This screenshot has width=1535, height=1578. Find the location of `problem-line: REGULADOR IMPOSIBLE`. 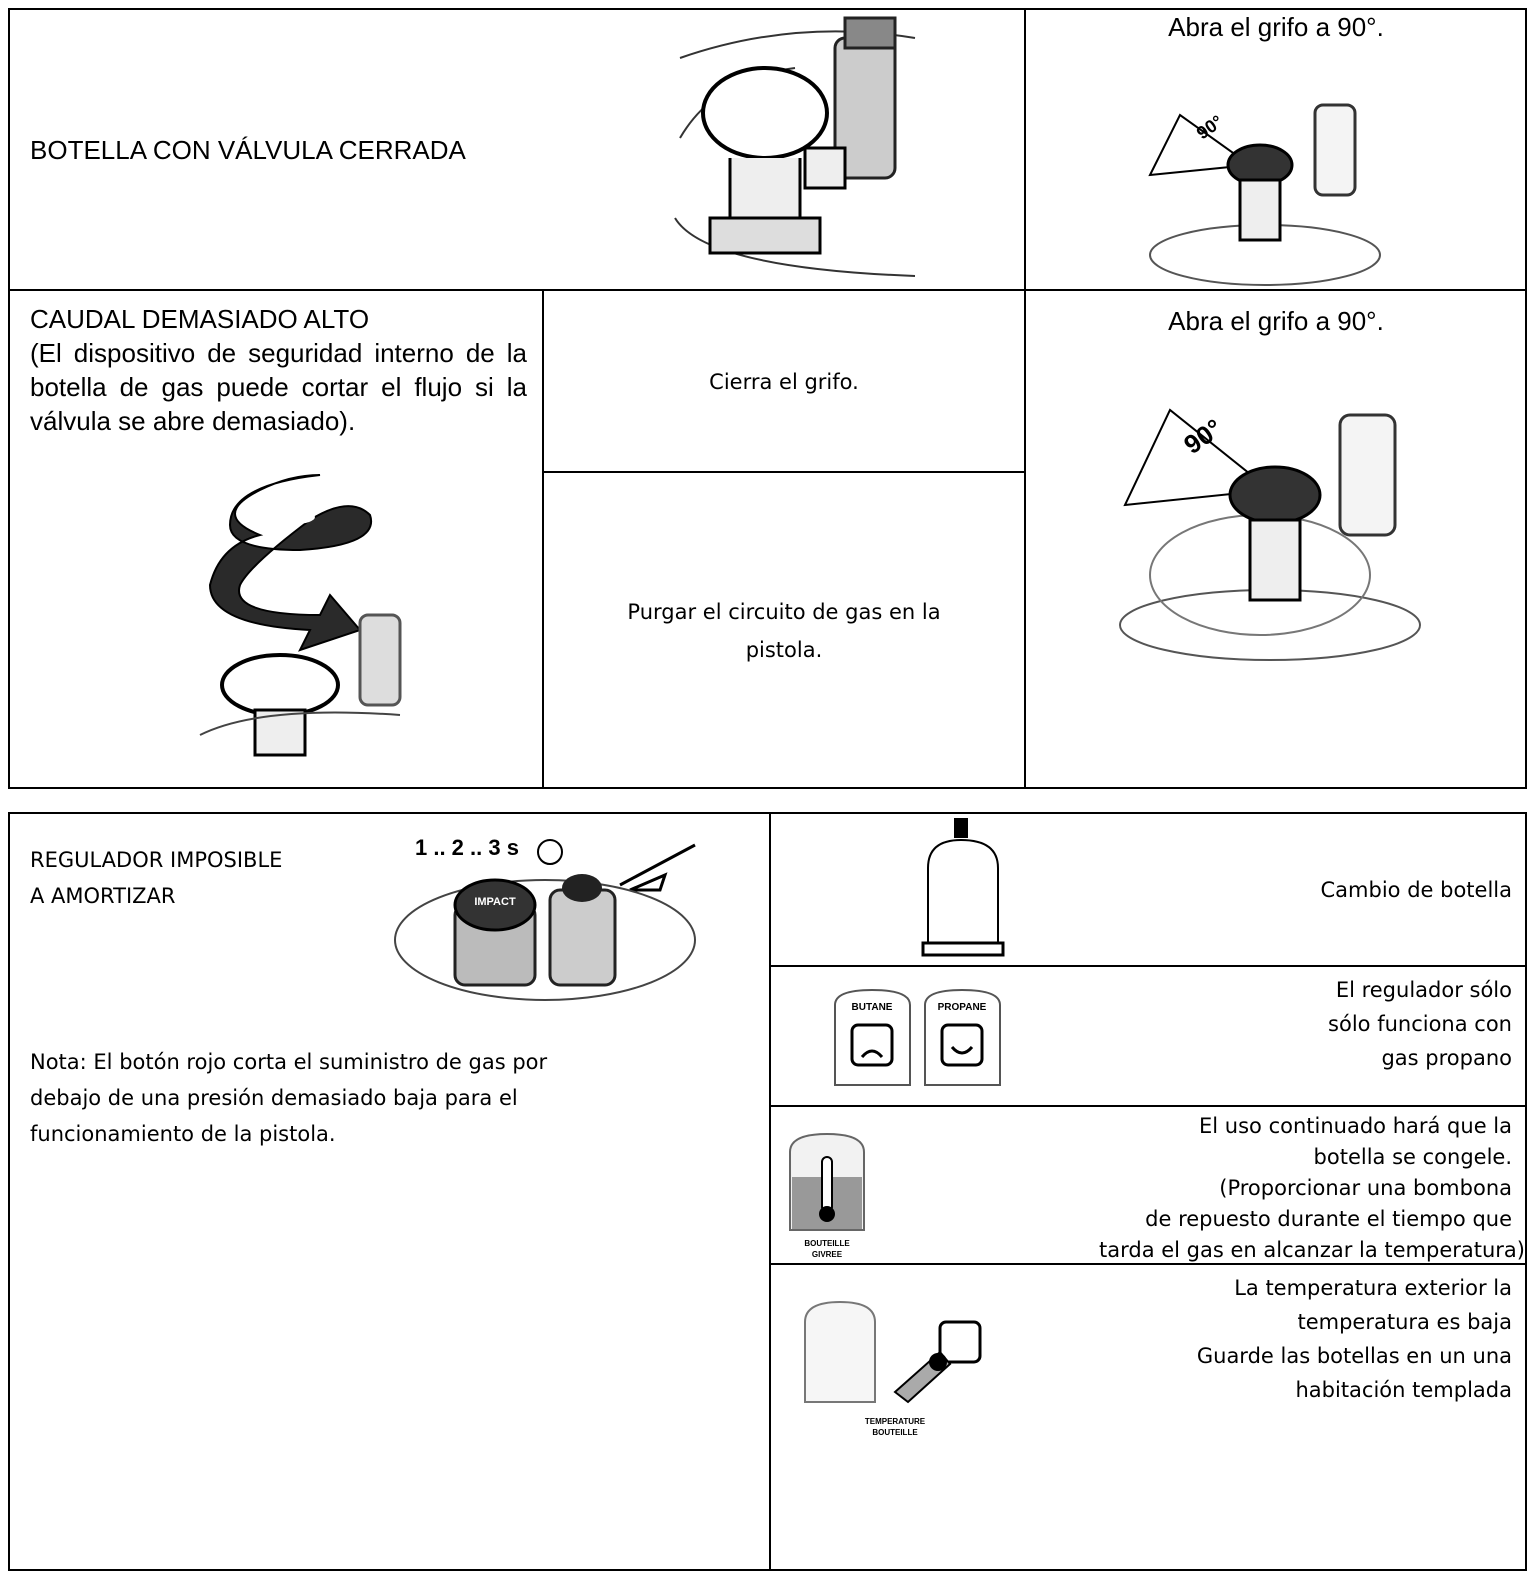

problem-line: REGULADOR IMPOSIBLE is located at coordinates (156, 860).